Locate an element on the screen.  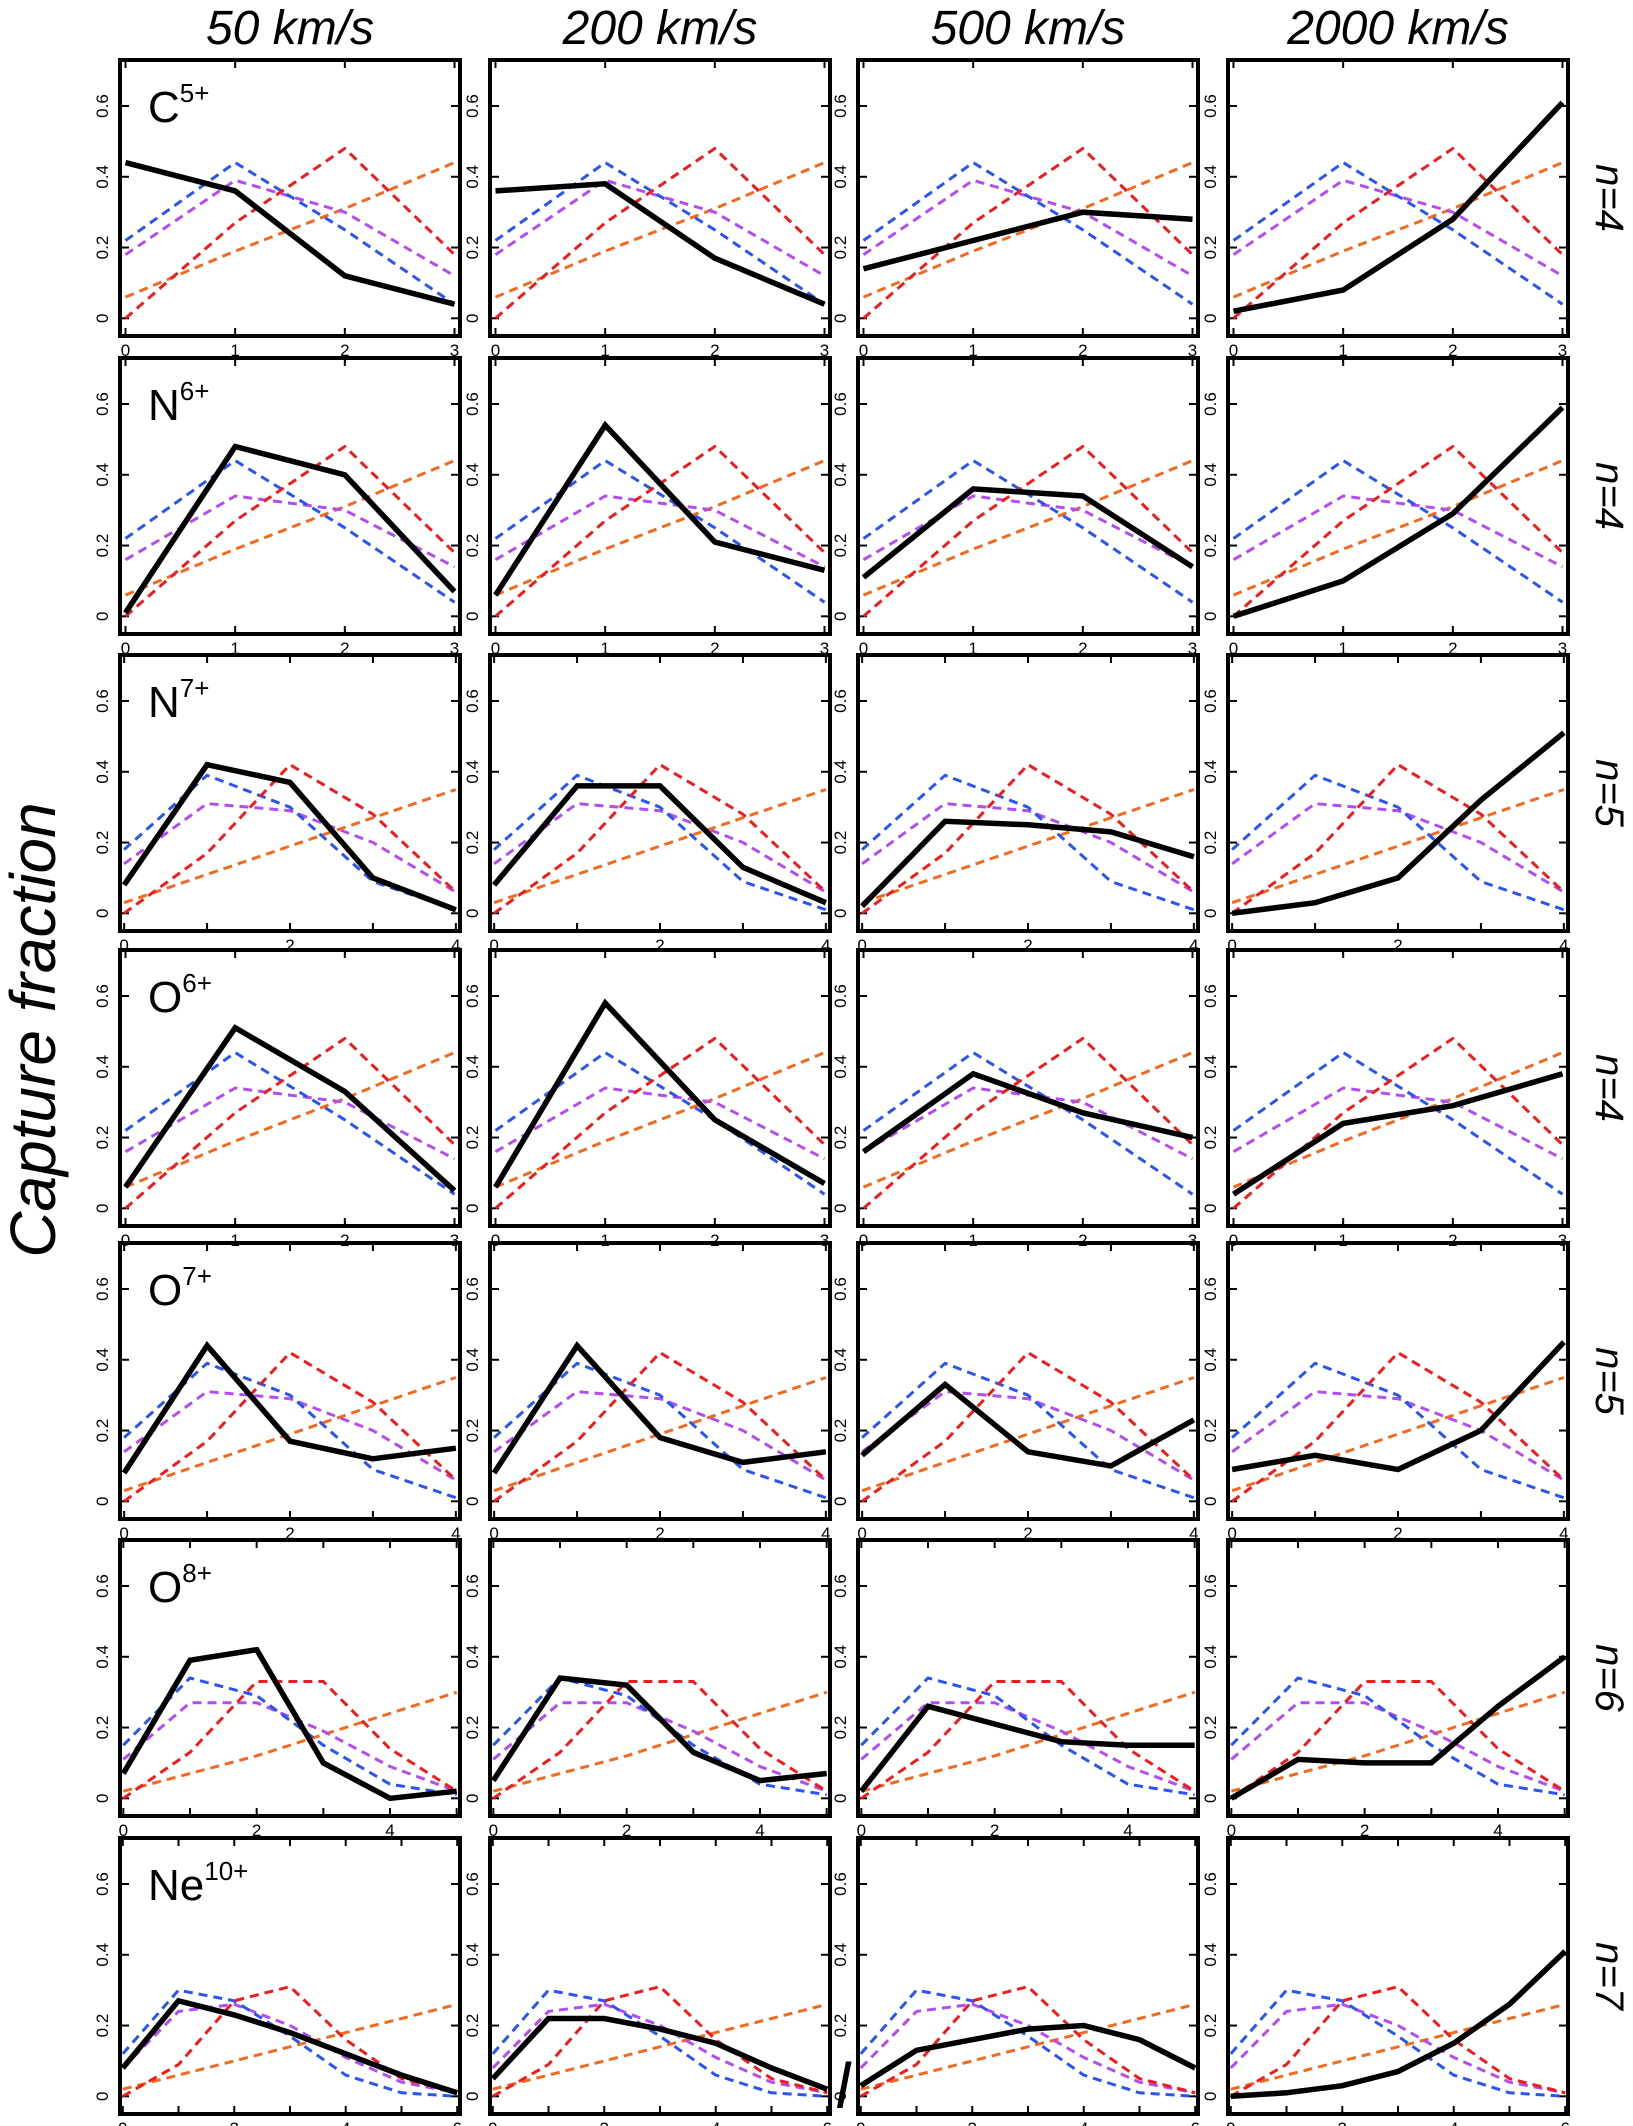
ion-symbol: N is located at coordinates (164, 405).